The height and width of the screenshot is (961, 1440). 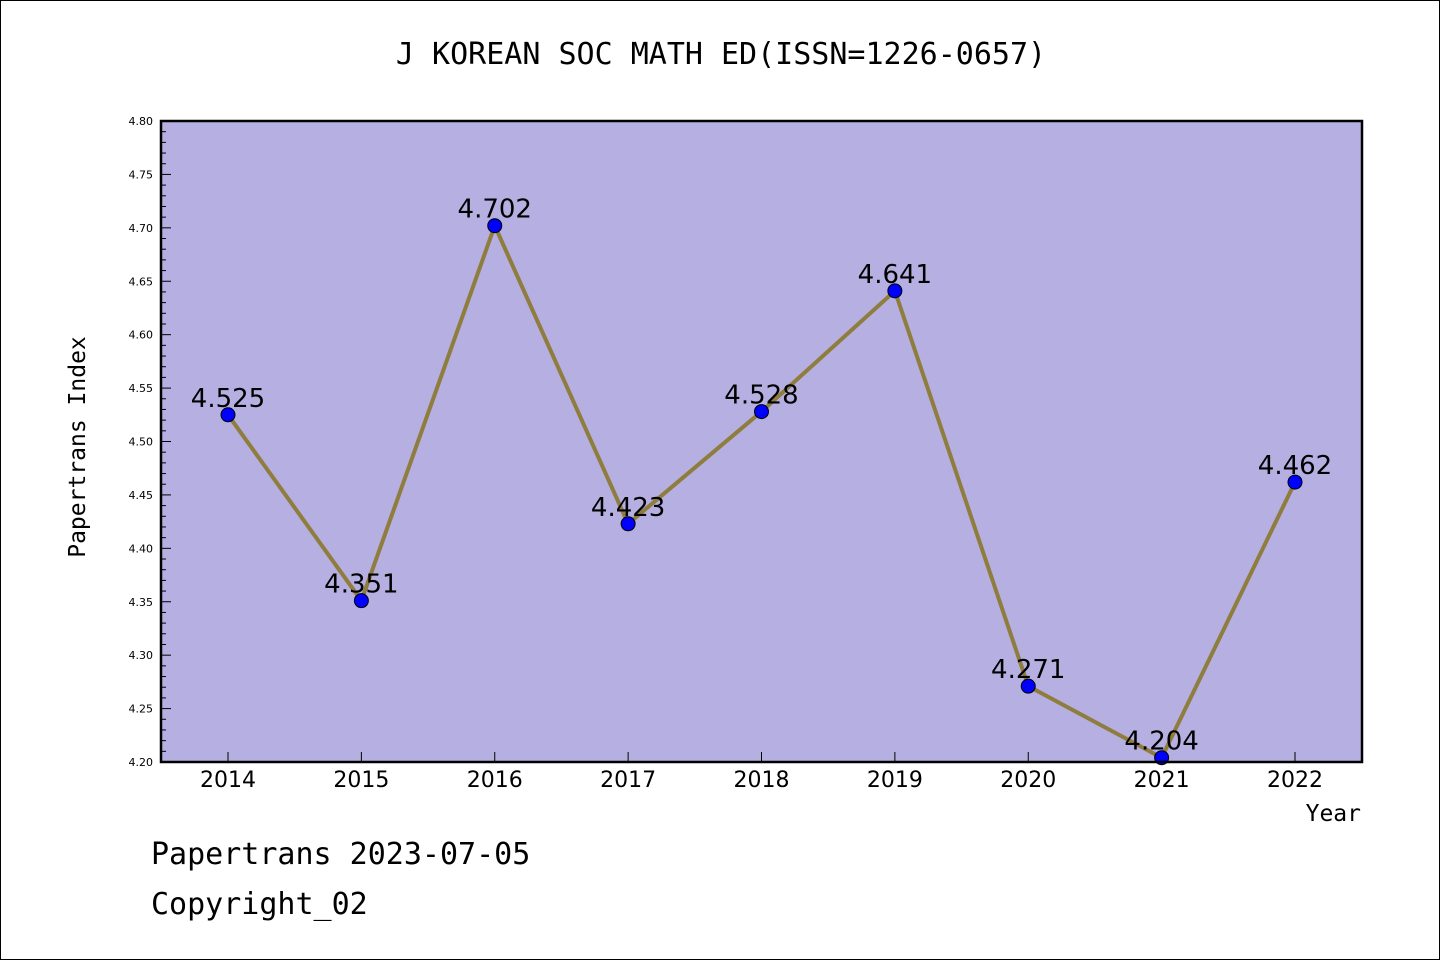 I want to click on data-label: 4.423, so click(x=628, y=508).